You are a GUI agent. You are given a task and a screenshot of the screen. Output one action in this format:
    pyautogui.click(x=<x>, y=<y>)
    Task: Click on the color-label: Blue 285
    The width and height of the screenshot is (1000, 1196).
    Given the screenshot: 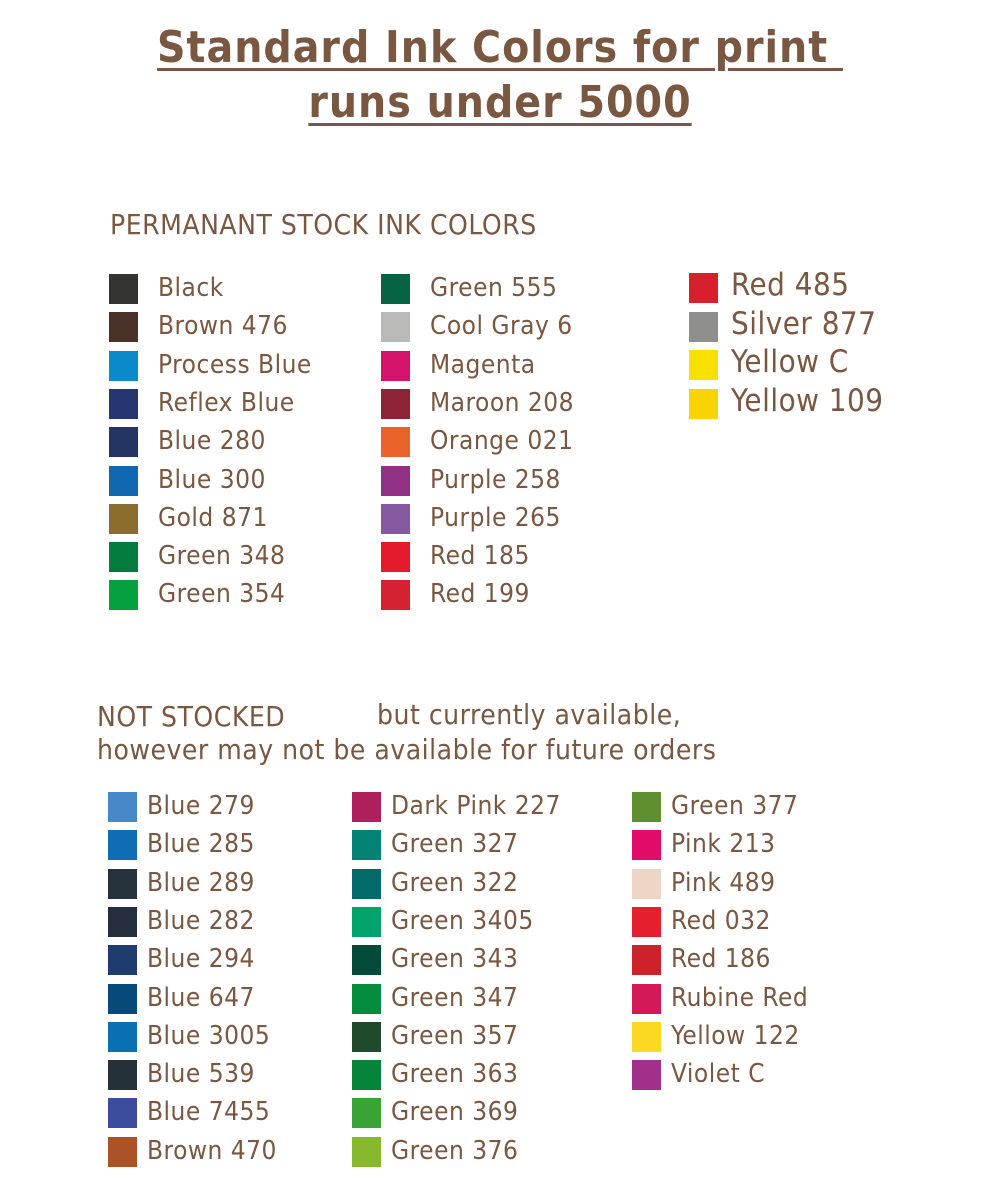 What is the action you would take?
    pyautogui.click(x=201, y=844)
    